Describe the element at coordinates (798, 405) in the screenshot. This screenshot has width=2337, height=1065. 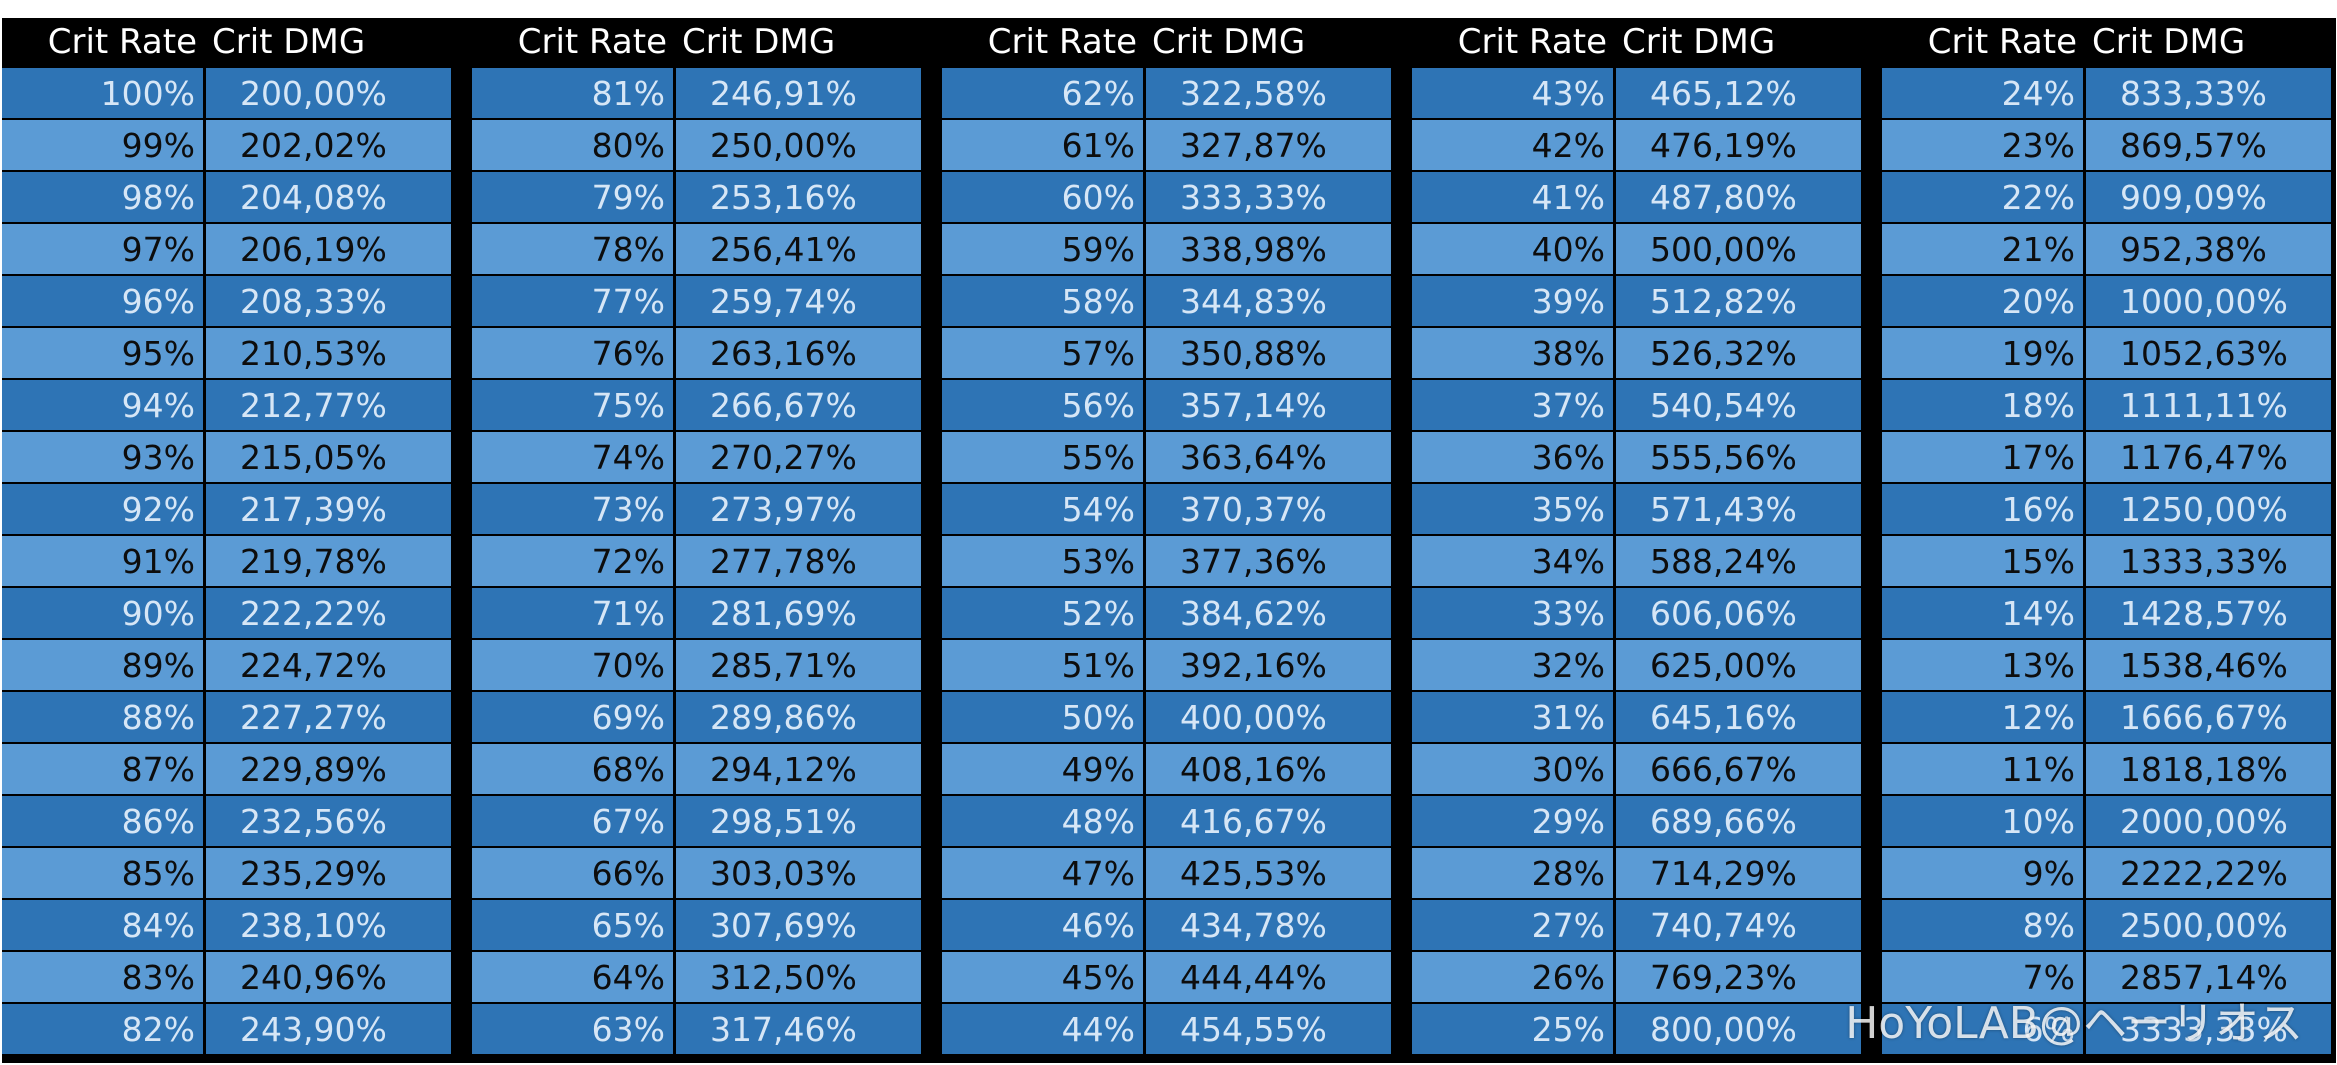
I see `crit-dmg-cell: 266,67%` at that location.